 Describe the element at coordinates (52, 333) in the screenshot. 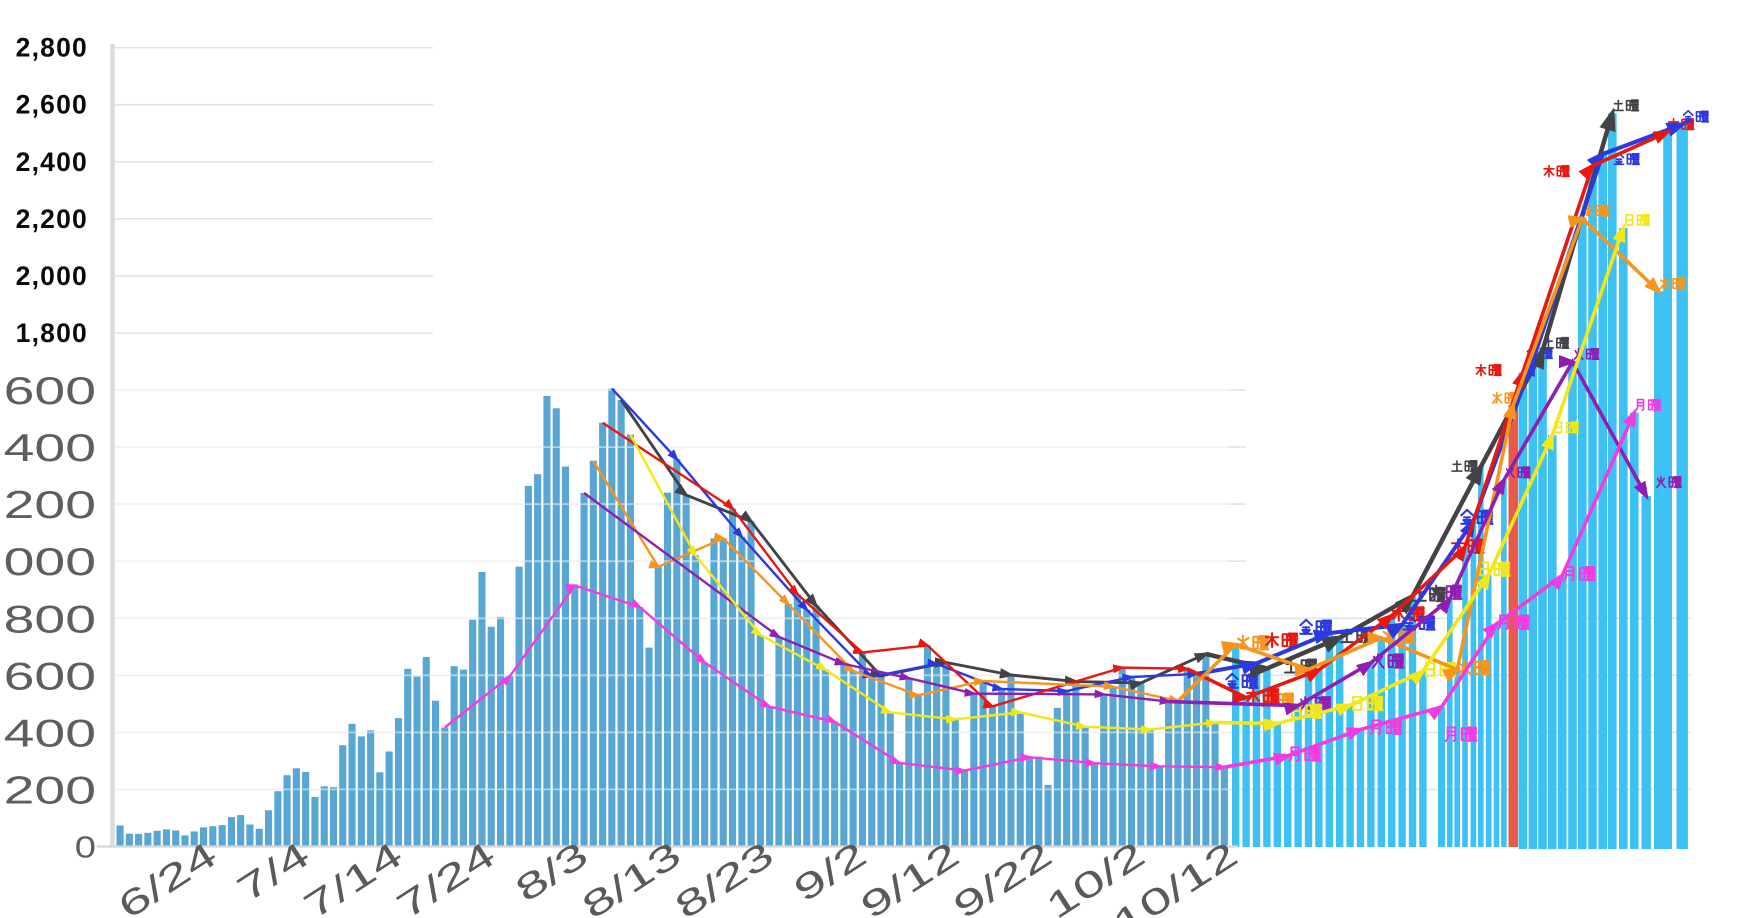

I see `svg-text: 1,800` at that location.